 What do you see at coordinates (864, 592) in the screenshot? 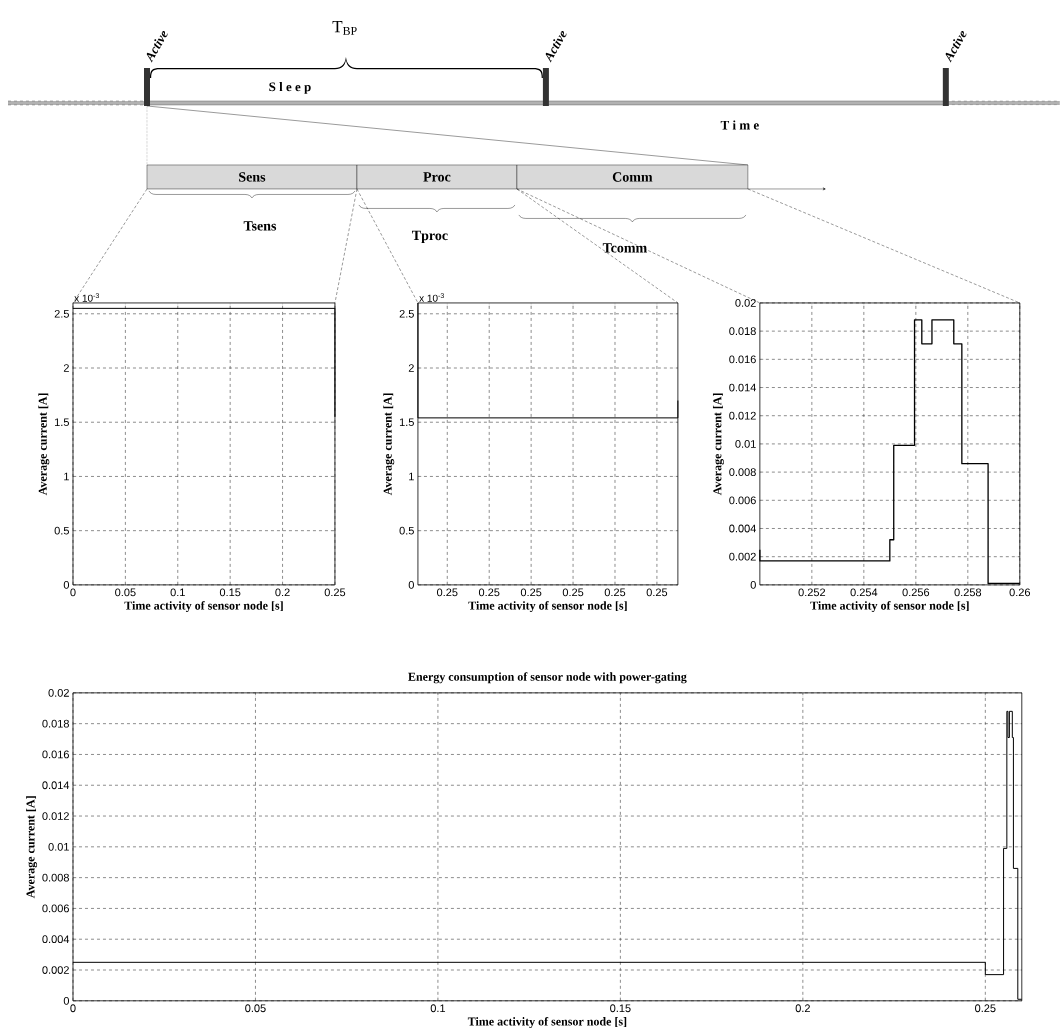
I see `x-tick-label: 0.254` at bounding box center [864, 592].